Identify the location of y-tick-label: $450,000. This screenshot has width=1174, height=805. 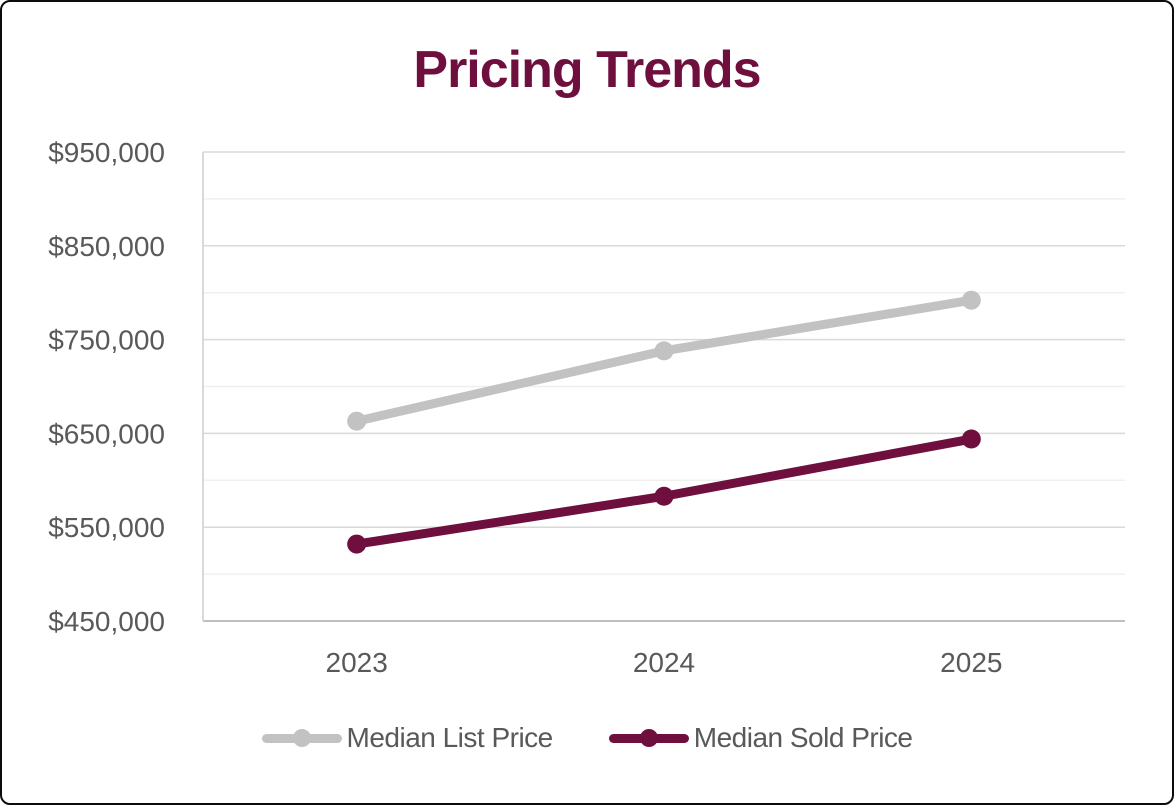
(106, 621).